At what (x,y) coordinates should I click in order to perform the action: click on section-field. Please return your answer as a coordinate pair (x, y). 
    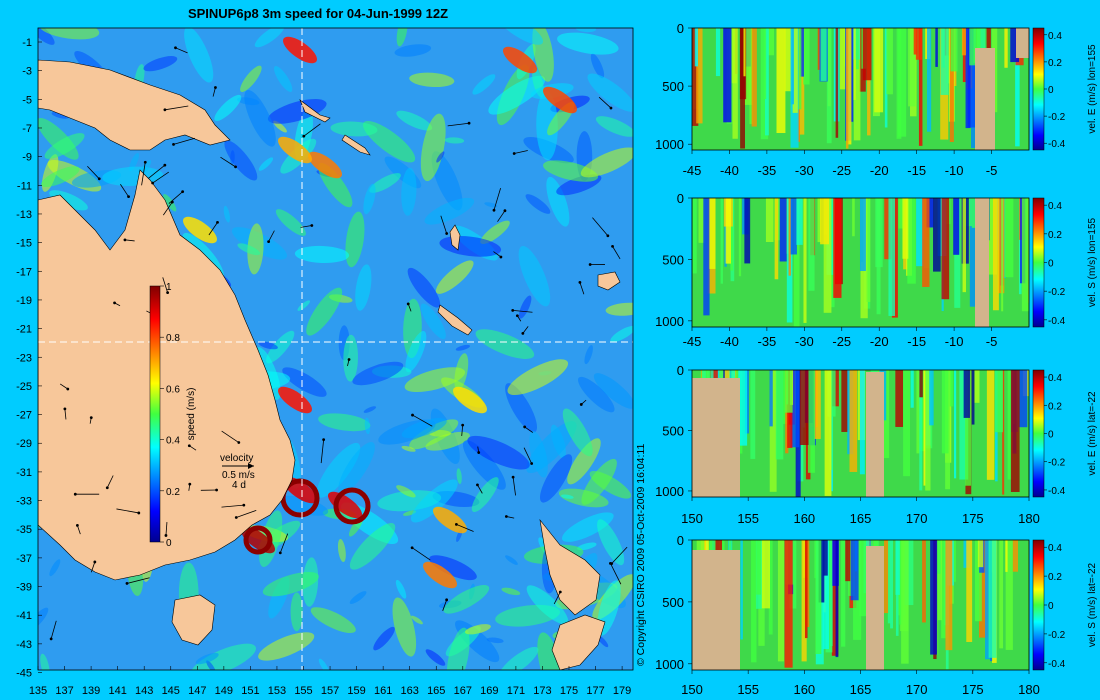
    Looking at the image, I should click on (860, 89).